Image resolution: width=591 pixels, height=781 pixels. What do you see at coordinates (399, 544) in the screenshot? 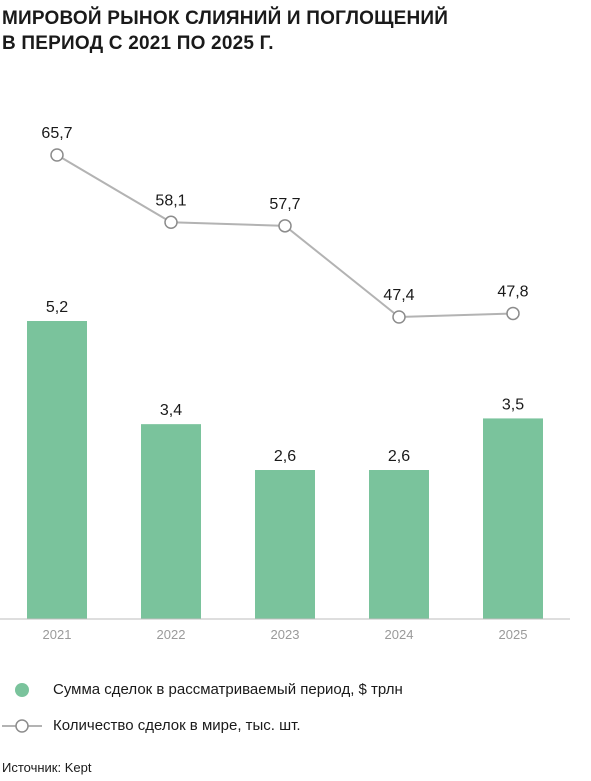
I see `bar-2024` at bounding box center [399, 544].